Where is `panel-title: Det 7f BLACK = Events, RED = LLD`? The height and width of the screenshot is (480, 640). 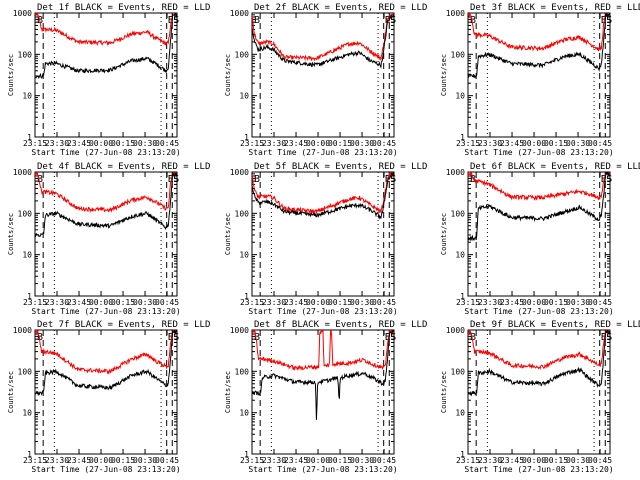
panel-title: Det 7f BLACK = Events, RED = LLD is located at coordinates (123, 325).